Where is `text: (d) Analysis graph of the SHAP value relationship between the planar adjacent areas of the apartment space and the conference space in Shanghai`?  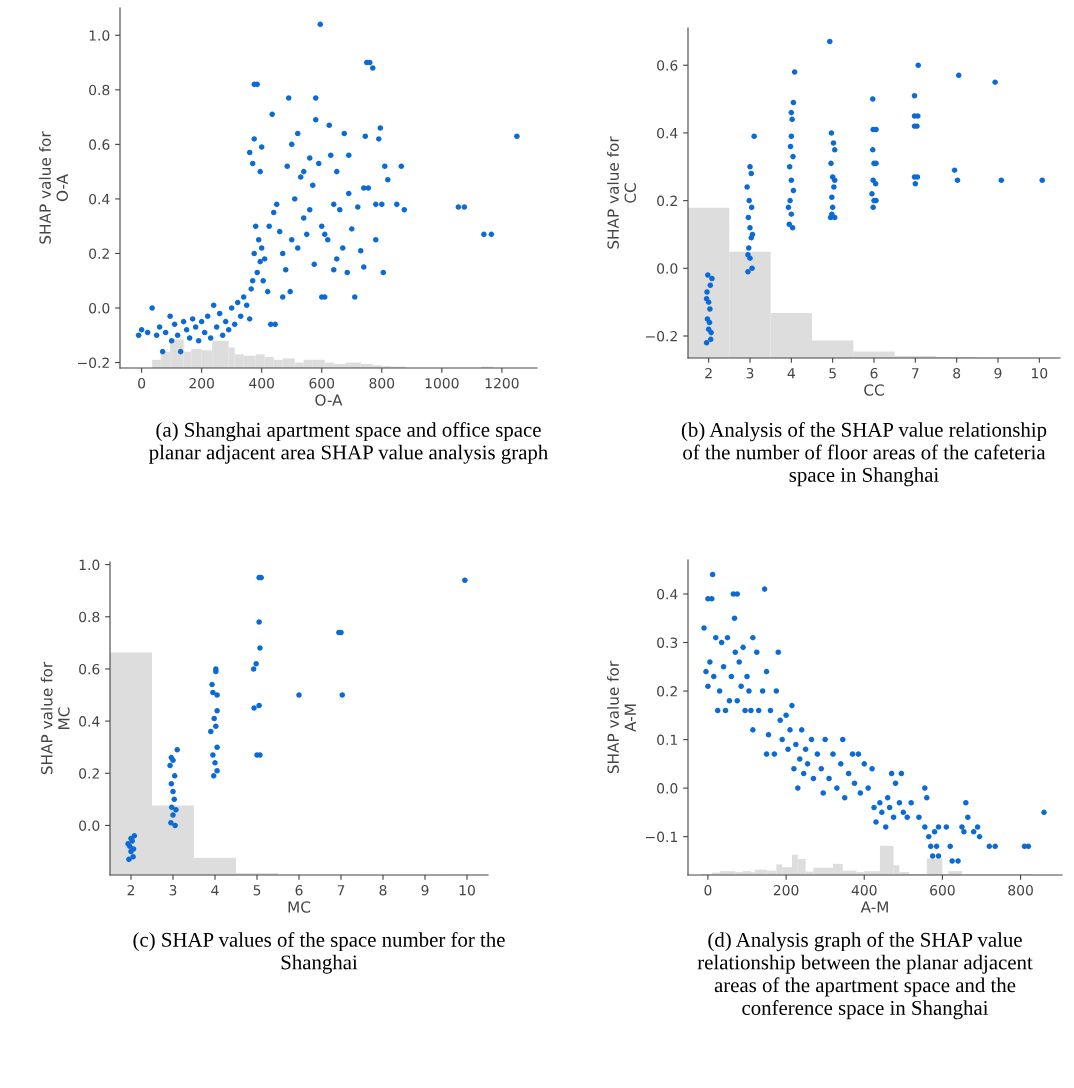
text: (d) Analysis graph of the SHAP value relationship between the planar adjacent areas of the apartment space and the conference space in Shanghai is located at coordinates (865, 976).